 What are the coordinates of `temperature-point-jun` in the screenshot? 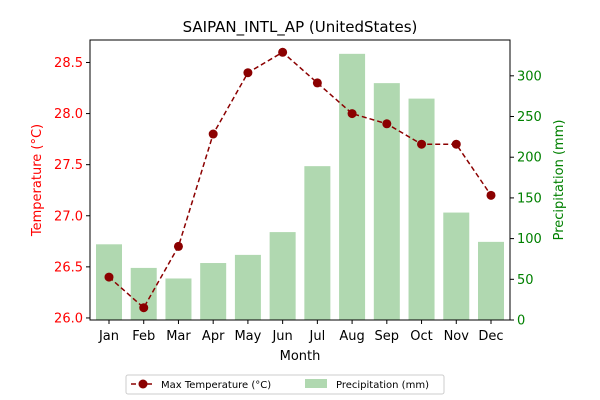 It's located at (283, 52).